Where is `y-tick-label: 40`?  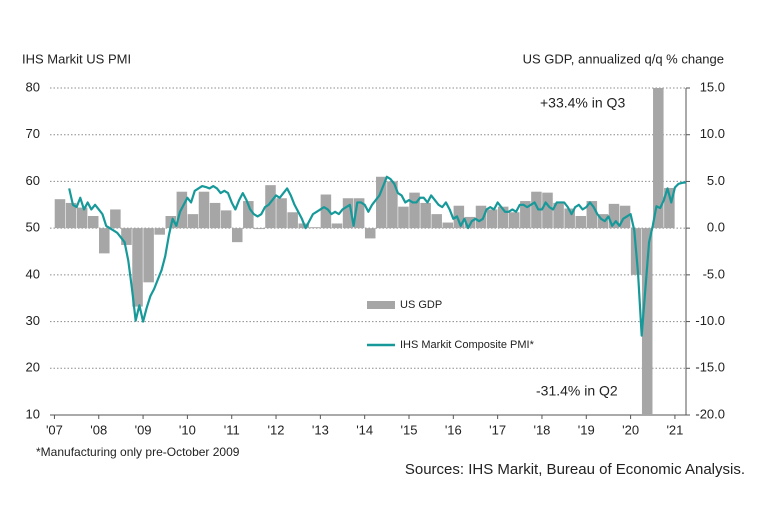
y-tick-label: 40 is located at coordinates (33, 273).